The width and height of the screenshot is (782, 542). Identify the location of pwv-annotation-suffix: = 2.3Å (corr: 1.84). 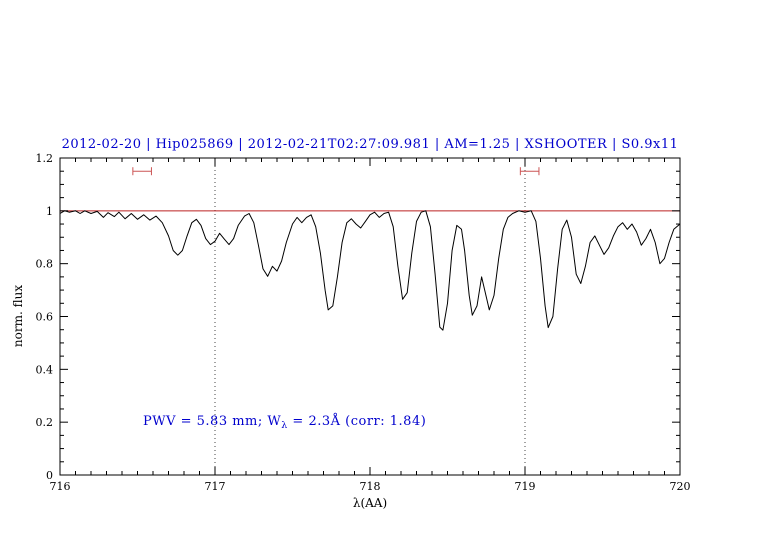
(357, 421).